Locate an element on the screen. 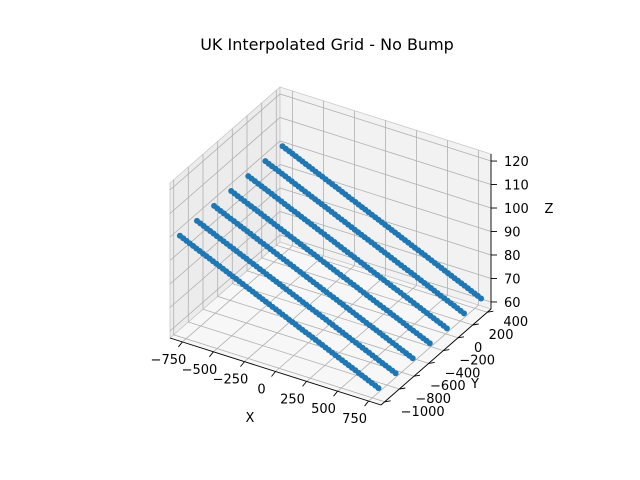 Image resolution: width=640 pixels, height=480 pixels. y-axis-label: Y is located at coordinates (474, 384).